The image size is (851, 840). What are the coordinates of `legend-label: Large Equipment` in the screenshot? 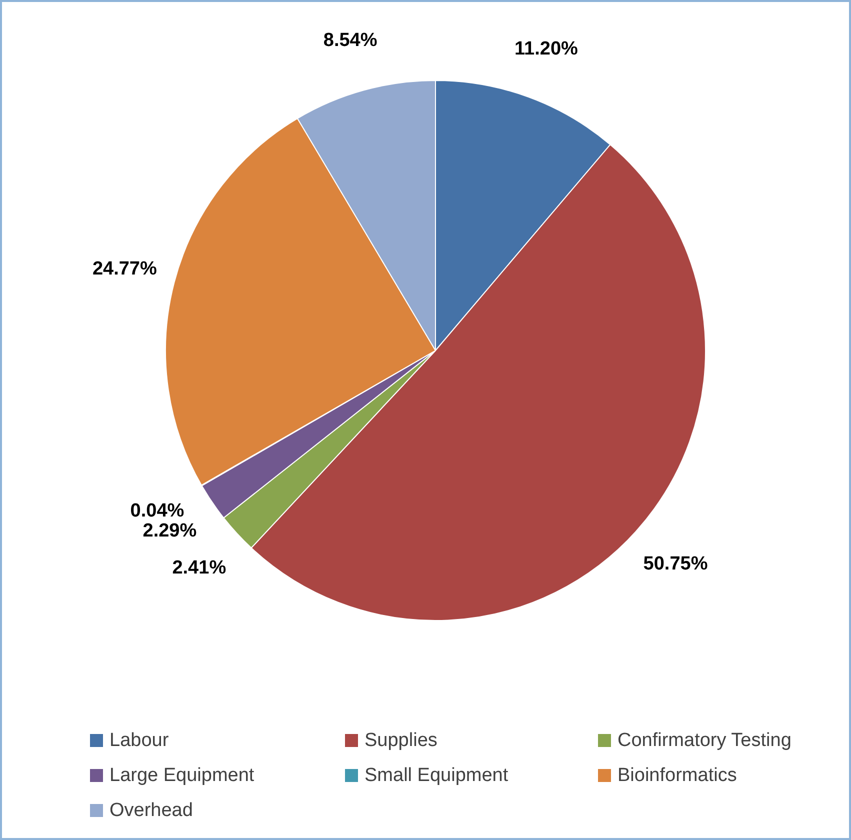 It's located at (182, 775).